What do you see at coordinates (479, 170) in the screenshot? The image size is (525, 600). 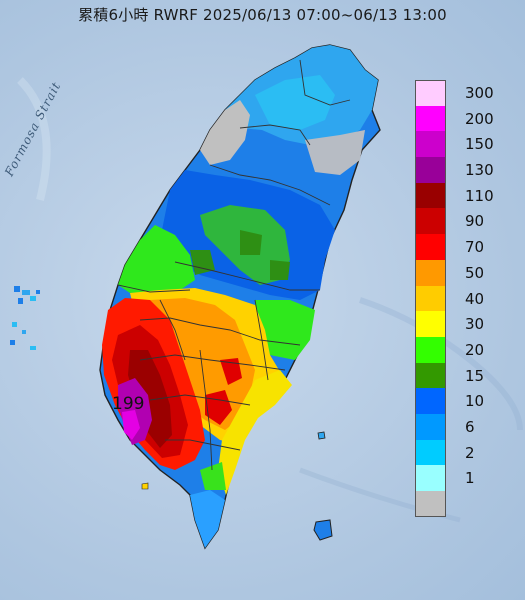 I see `legend-label: 130` at bounding box center [479, 170].